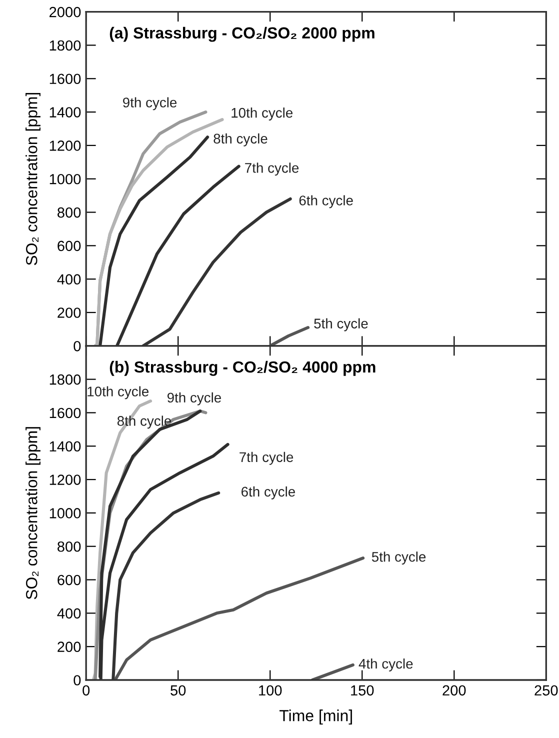 This screenshot has width=559, height=738. I want to click on text: (b) Strassburg - CO₂/SO₂ 4000 ppm, so click(243, 368).